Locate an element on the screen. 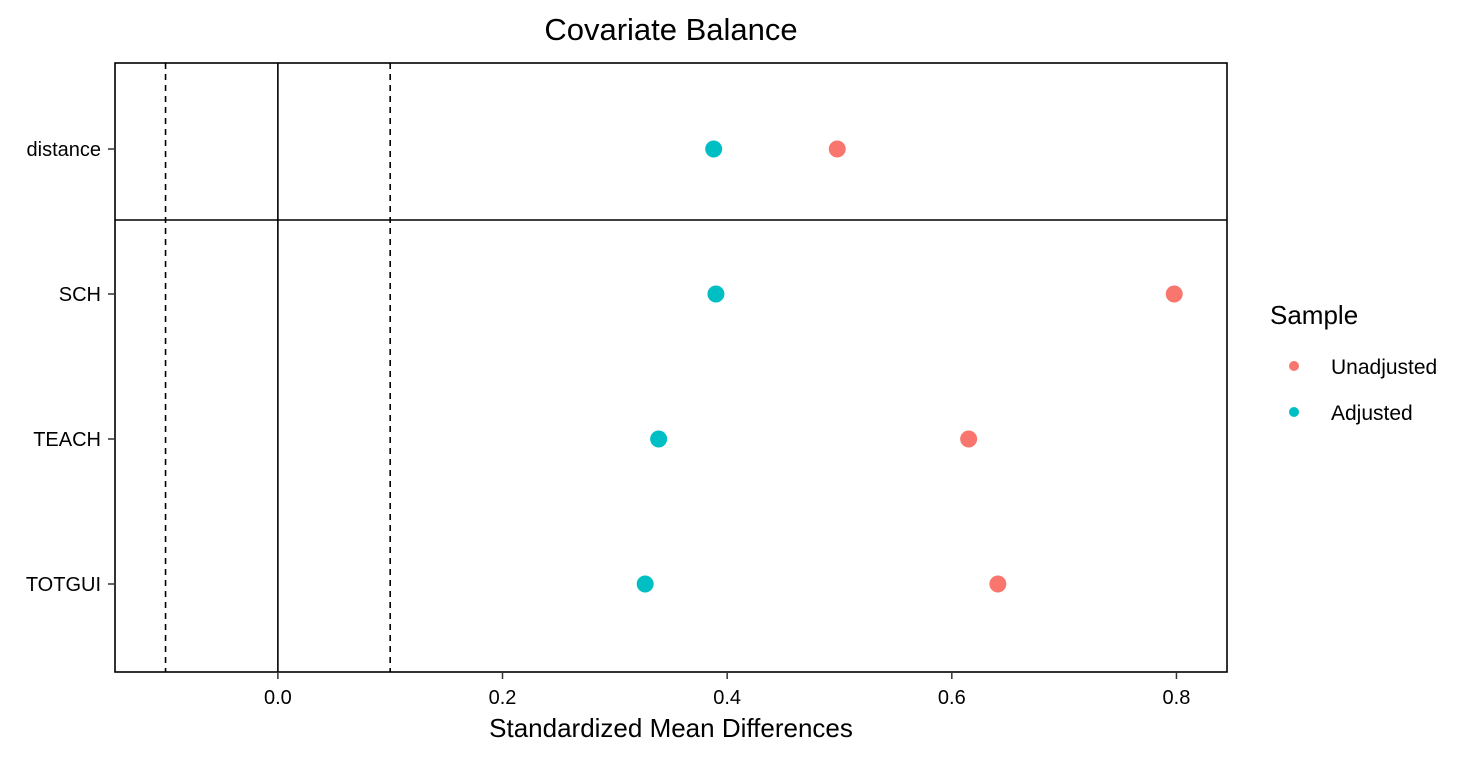 This screenshot has height=758, width=1474. y-tick-label: TEACH is located at coordinates (67, 440).